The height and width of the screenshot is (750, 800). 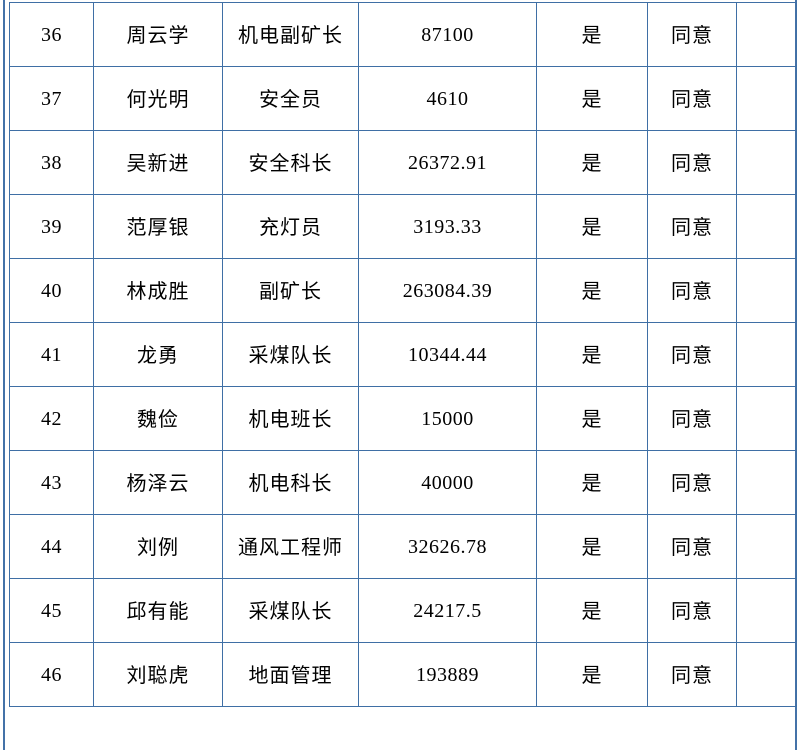 What do you see at coordinates (447, 674) in the screenshot?
I see `cell-amount: 193889` at bounding box center [447, 674].